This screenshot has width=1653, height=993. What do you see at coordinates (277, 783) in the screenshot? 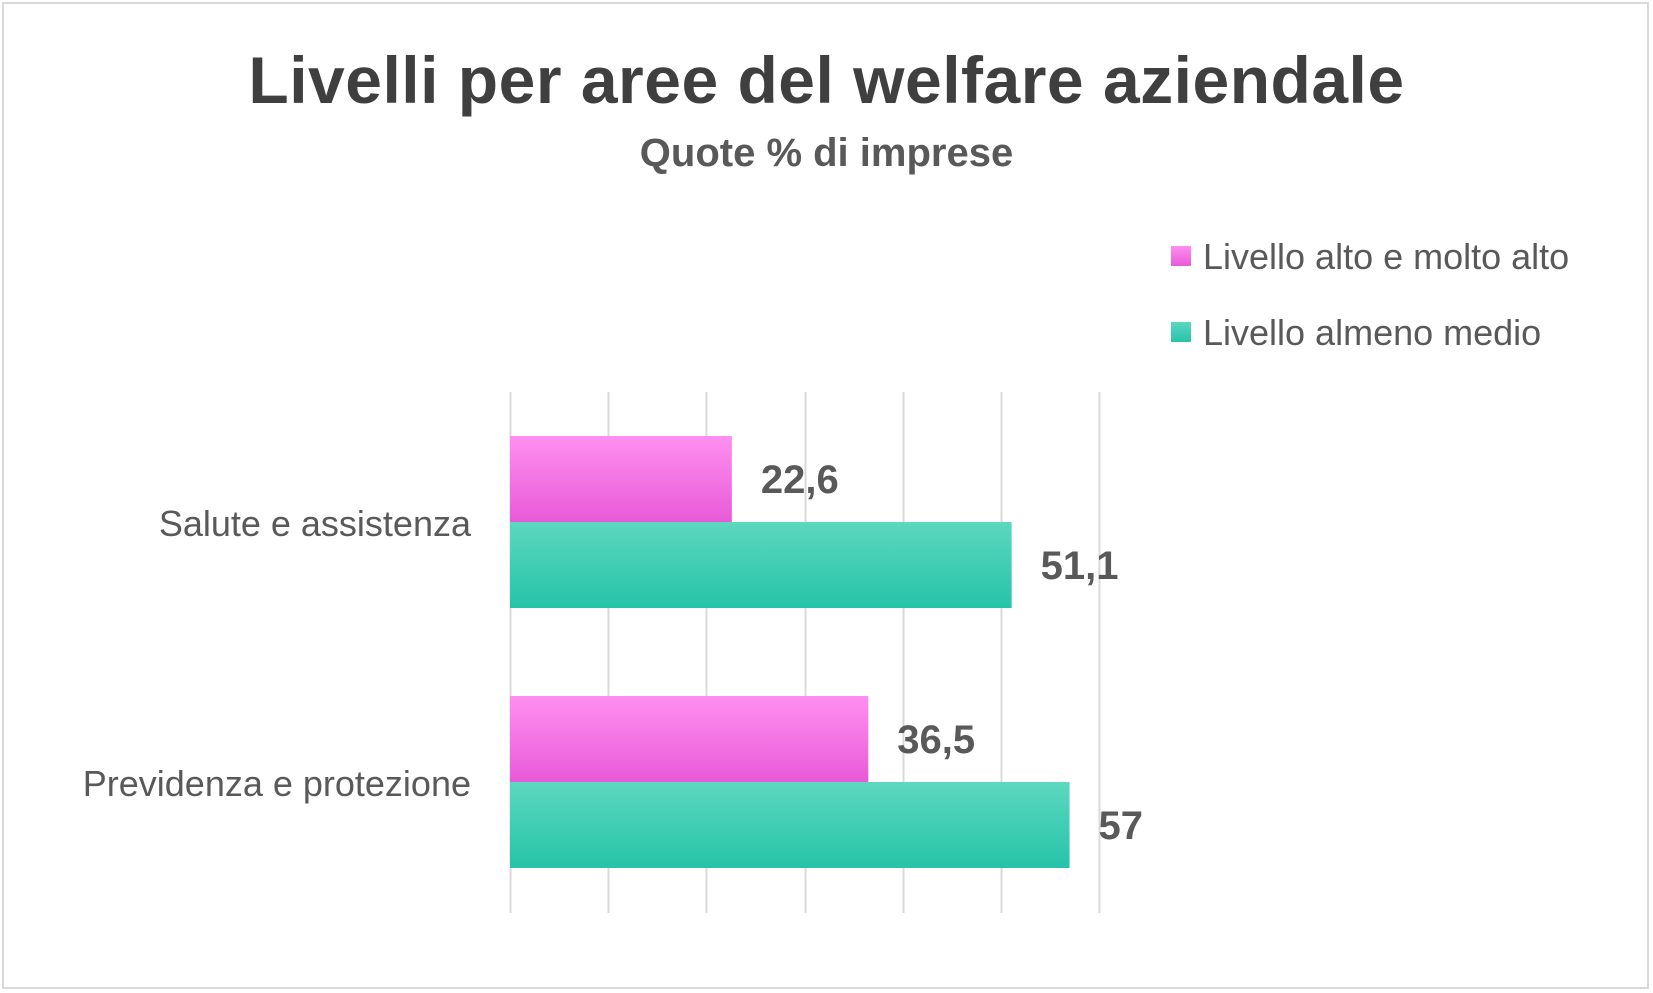
I see `category-label: Previdenza e protezione` at bounding box center [277, 783].